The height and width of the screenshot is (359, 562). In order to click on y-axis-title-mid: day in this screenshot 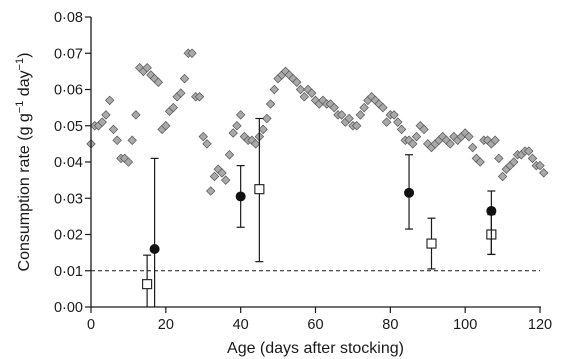, I will do `click(24, 85)`.